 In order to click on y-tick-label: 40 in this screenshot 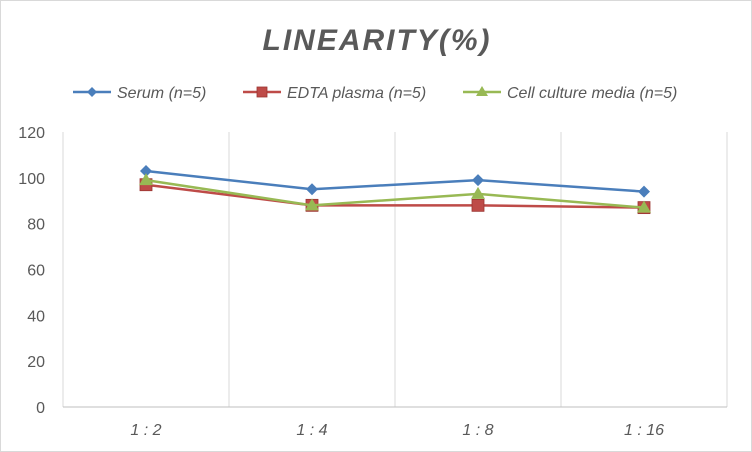, I will do `click(36, 316)`.